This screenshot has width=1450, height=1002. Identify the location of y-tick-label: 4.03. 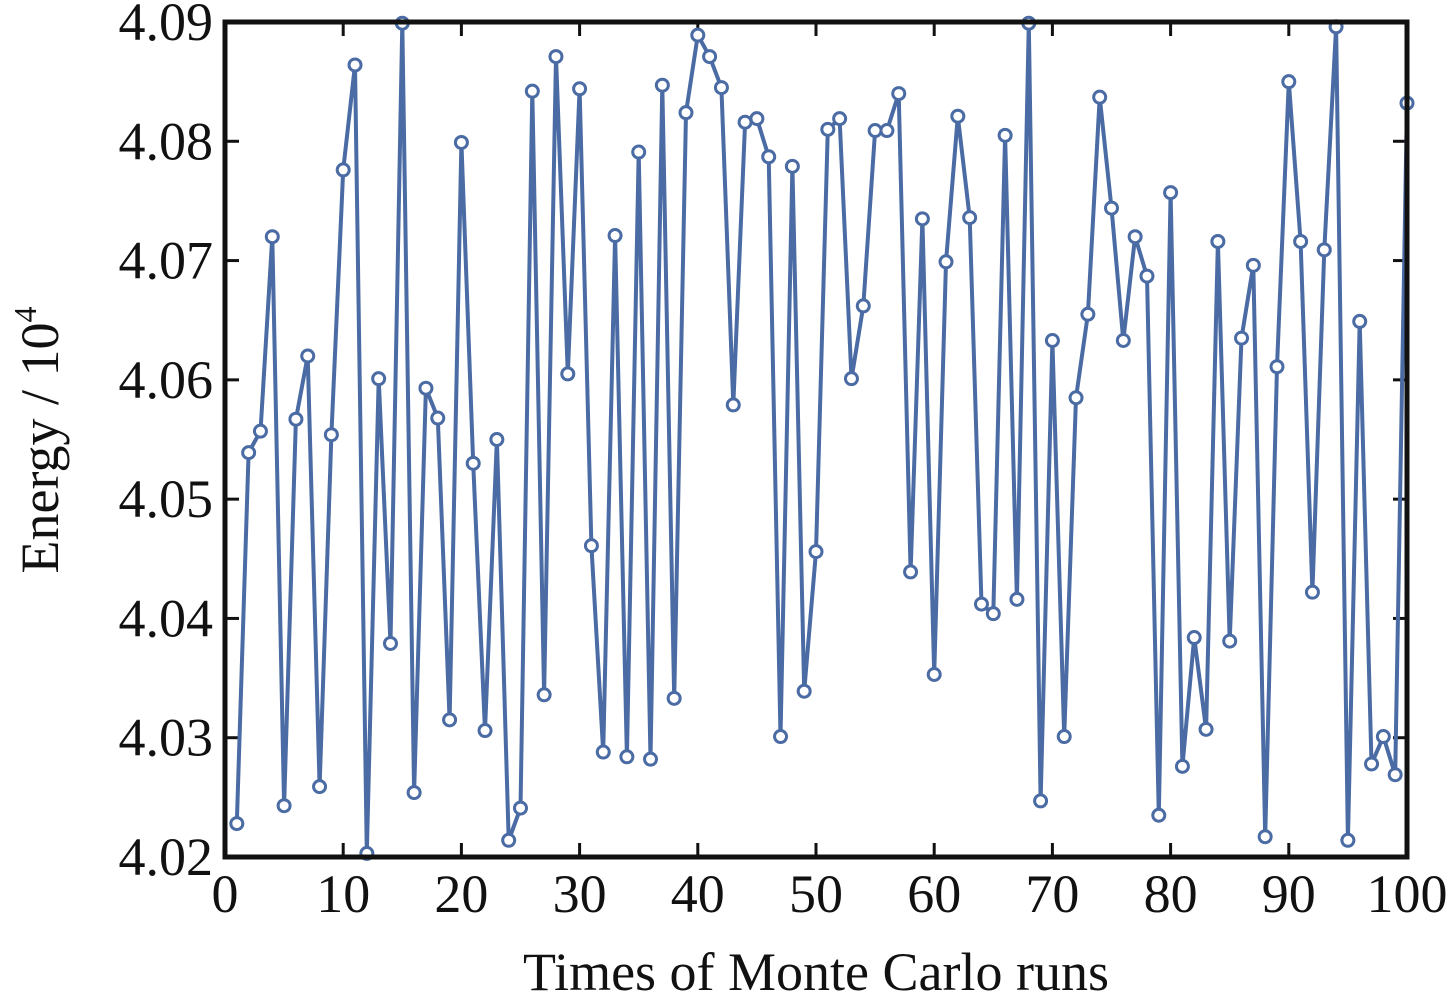
(166, 738).